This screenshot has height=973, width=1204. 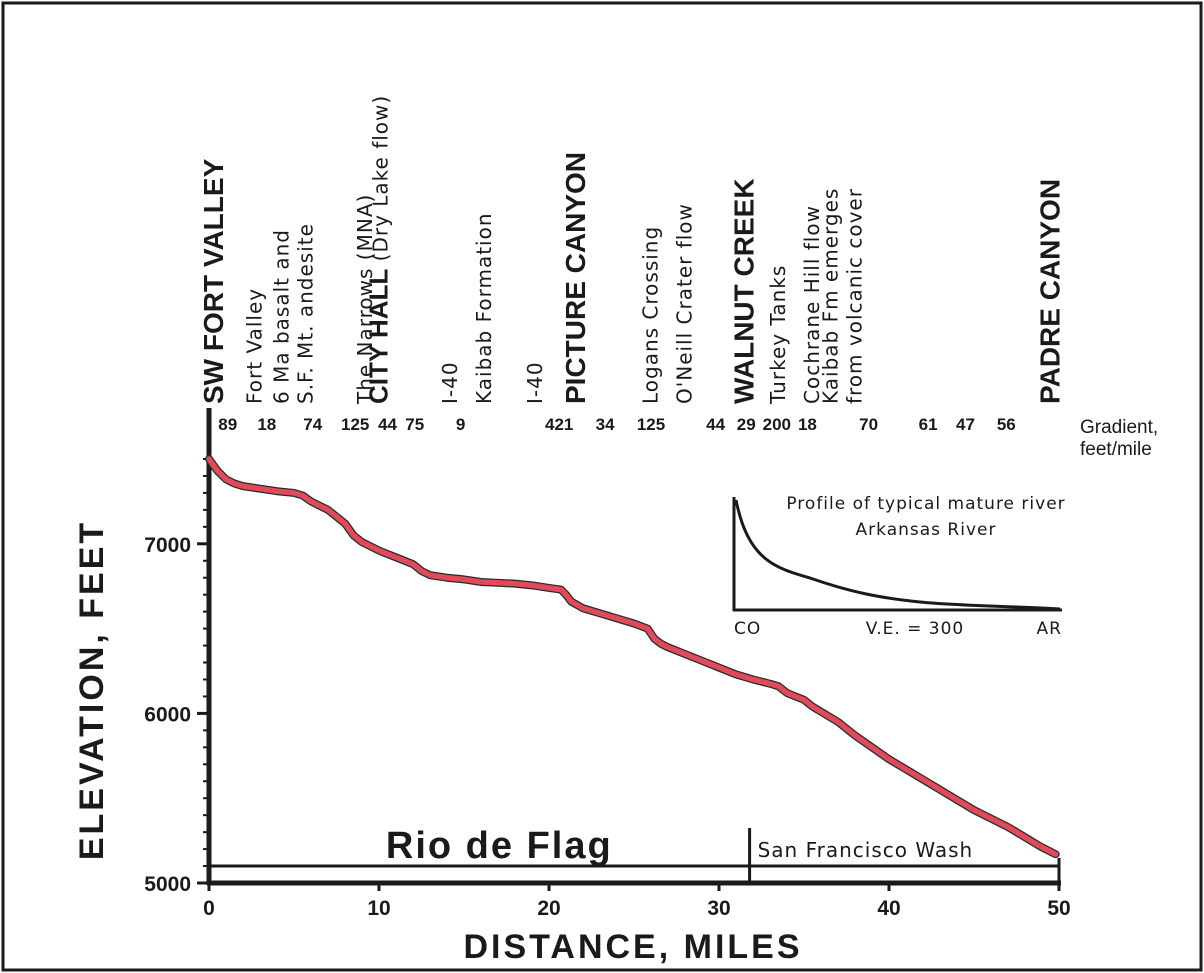 What do you see at coordinates (255, 346) in the screenshot?
I see `location-label: Fort Valley` at bounding box center [255, 346].